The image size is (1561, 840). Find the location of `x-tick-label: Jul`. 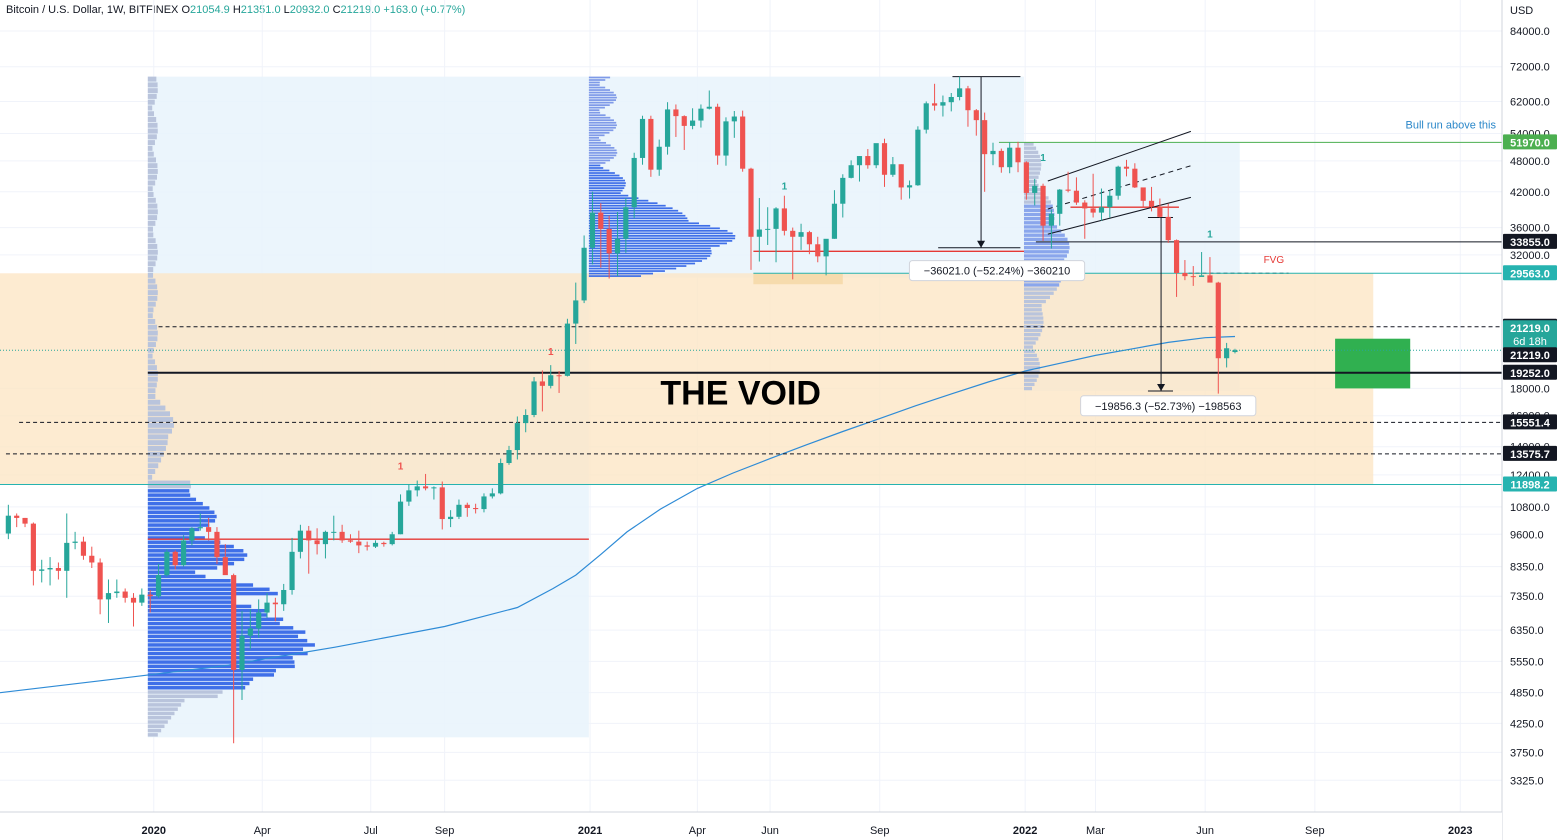

x-tick-label: Jul is located at coordinates (371, 831).